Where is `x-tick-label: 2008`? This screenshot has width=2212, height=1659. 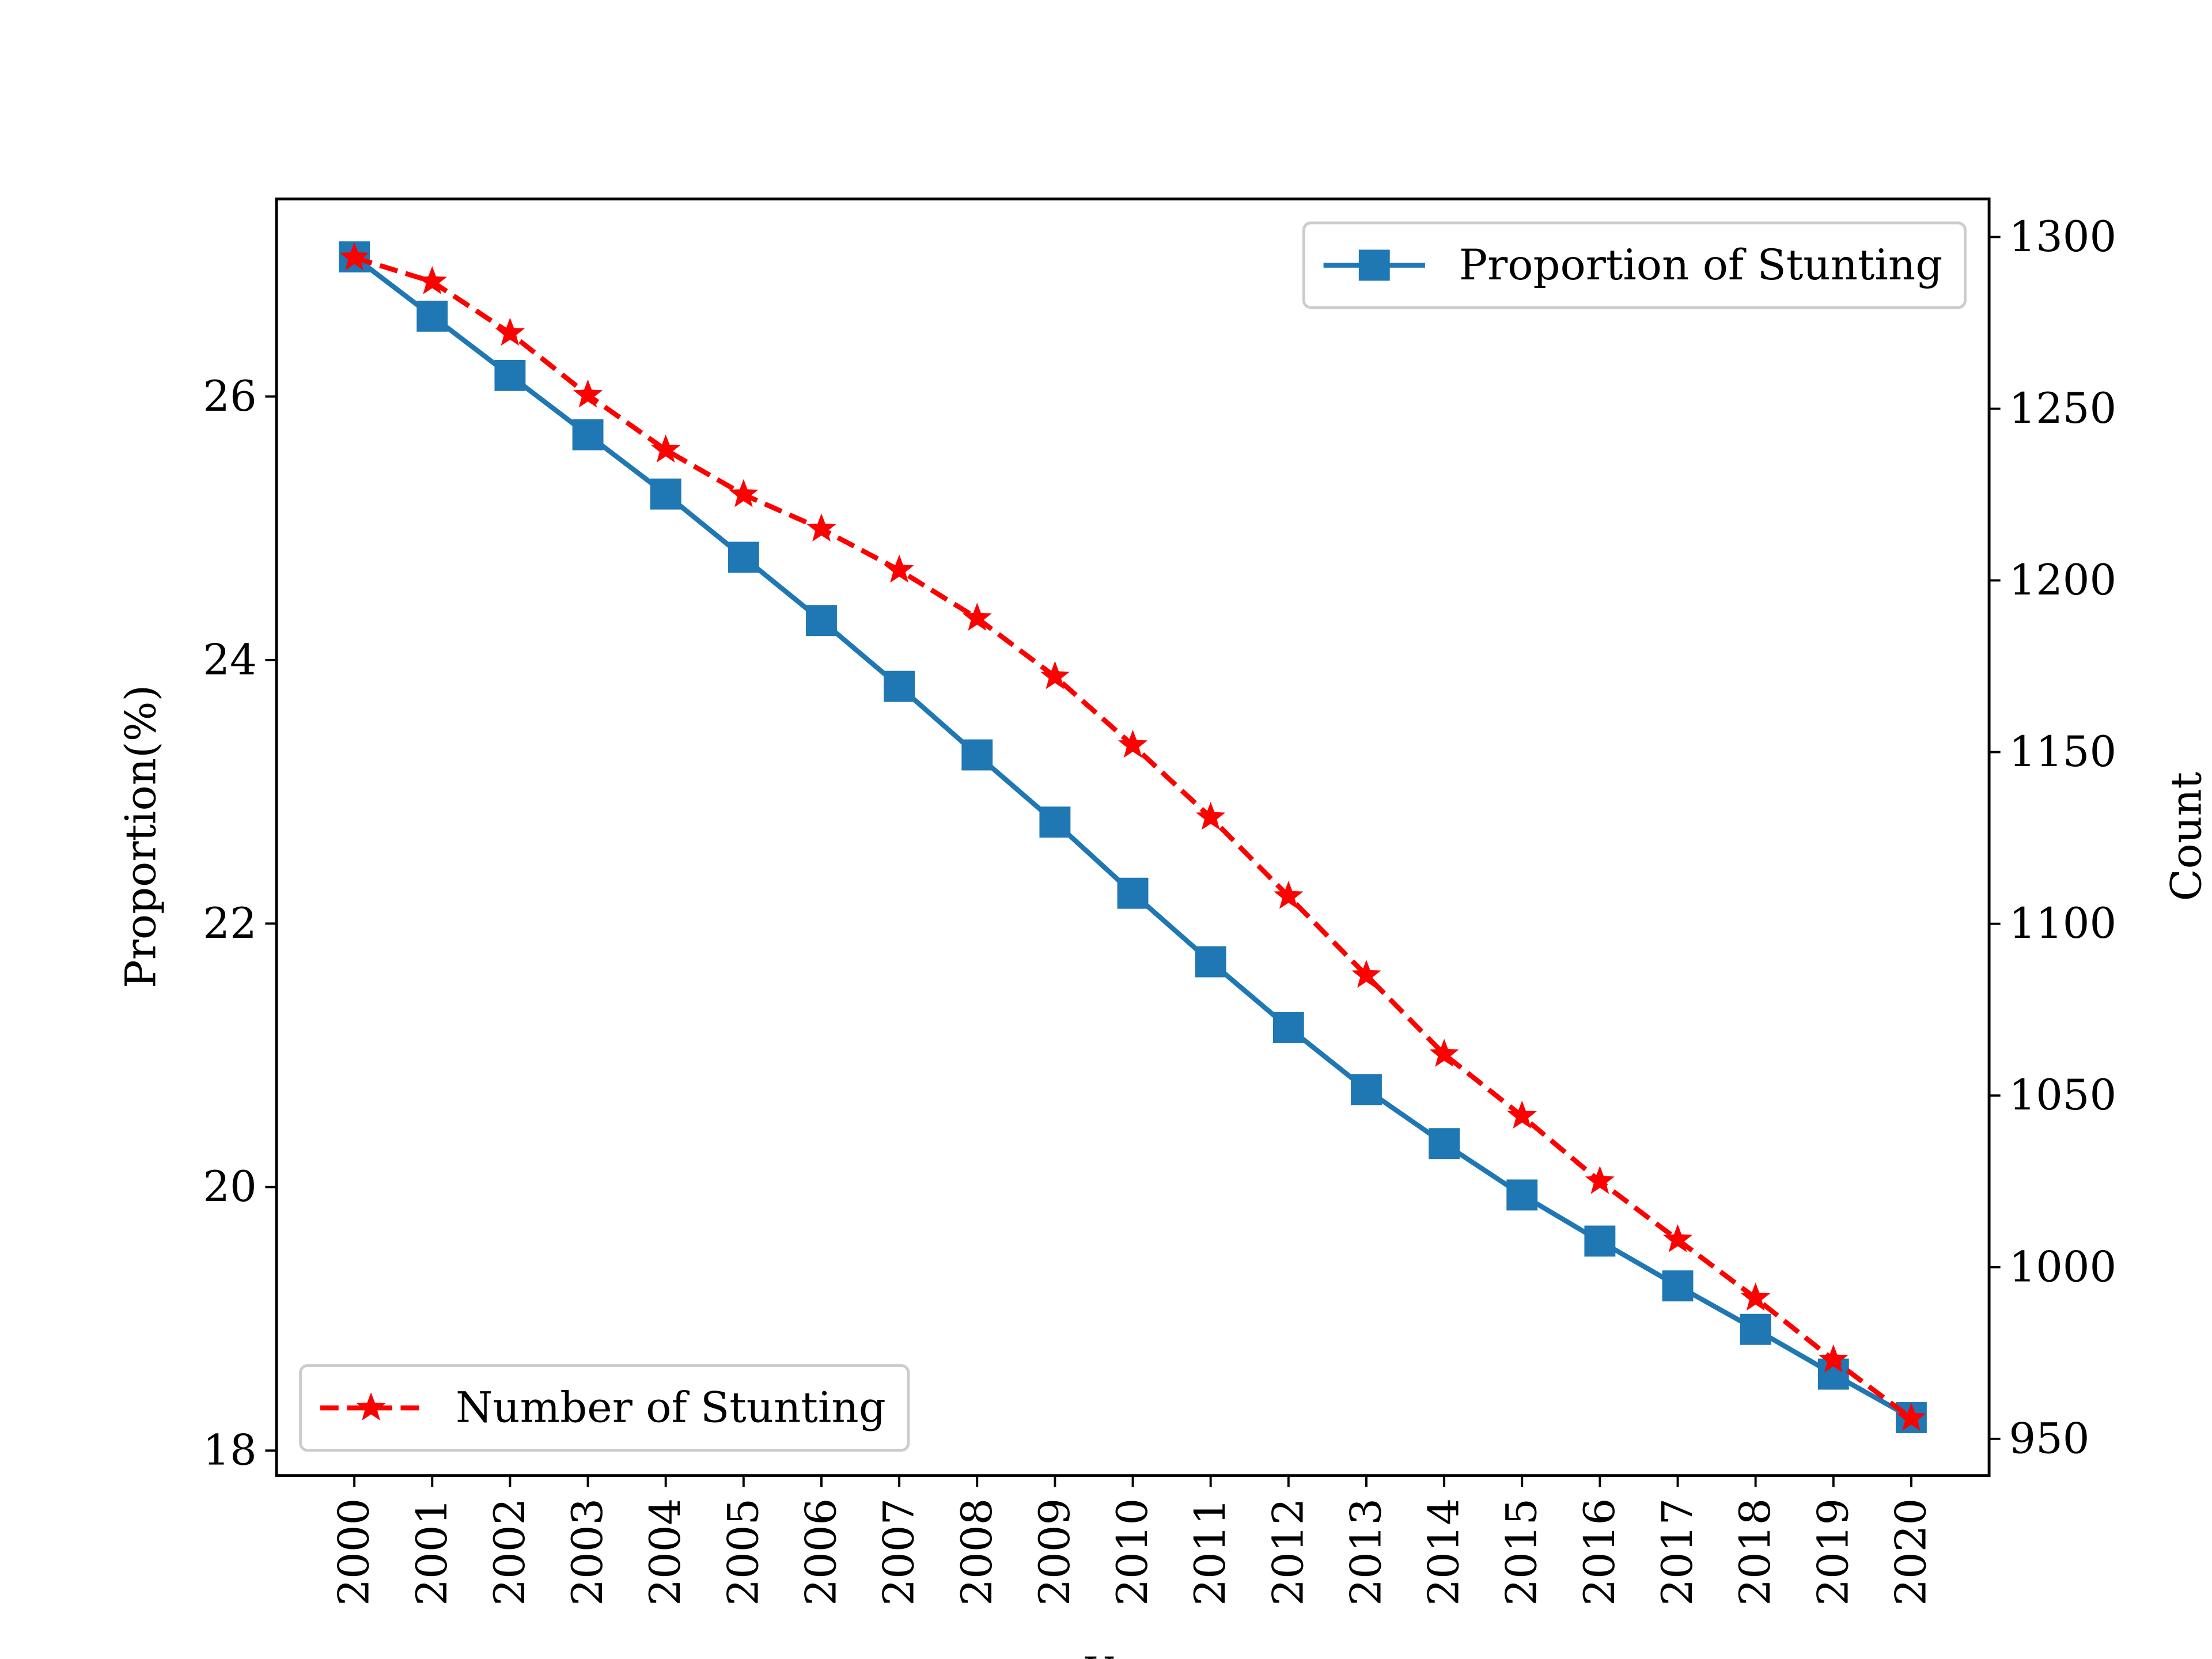
x-tick-label: 2008 is located at coordinates (977, 1552).